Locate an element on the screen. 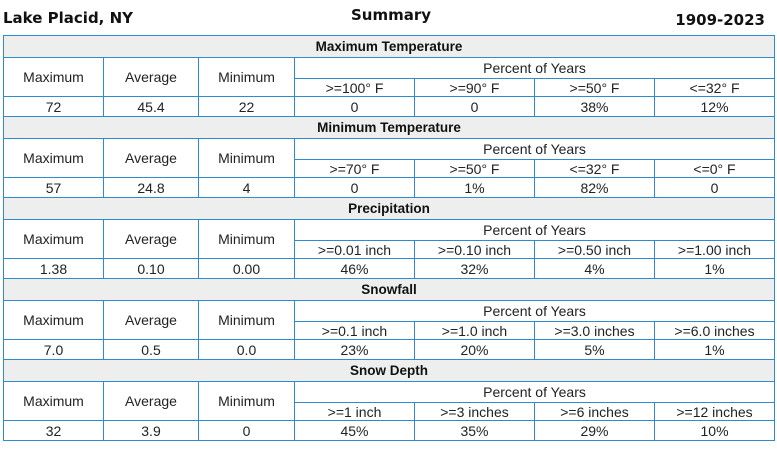 Image resolution: width=777 pixels, height=468 pixels. percent-value: 29% is located at coordinates (594, 430).